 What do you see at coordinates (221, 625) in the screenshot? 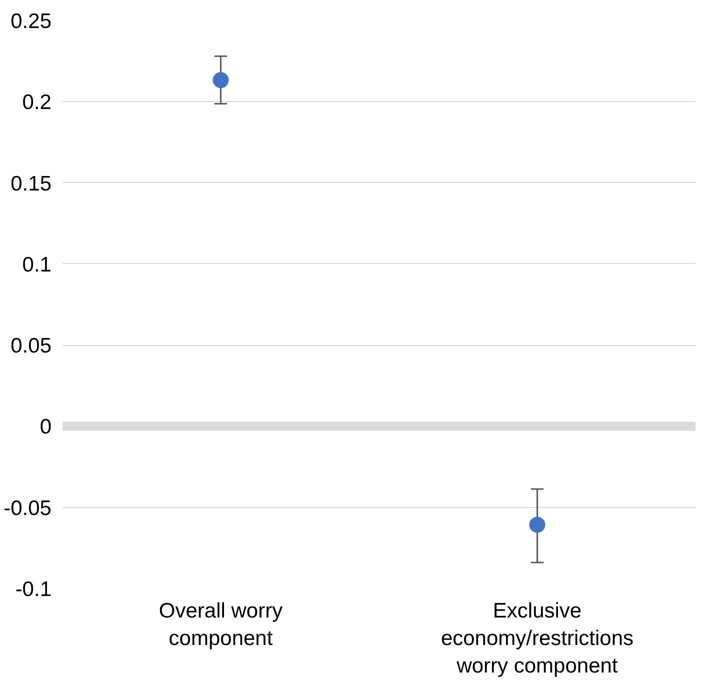
I see `x-tick-label: Overall worry component` at bounding box center [221, 625].